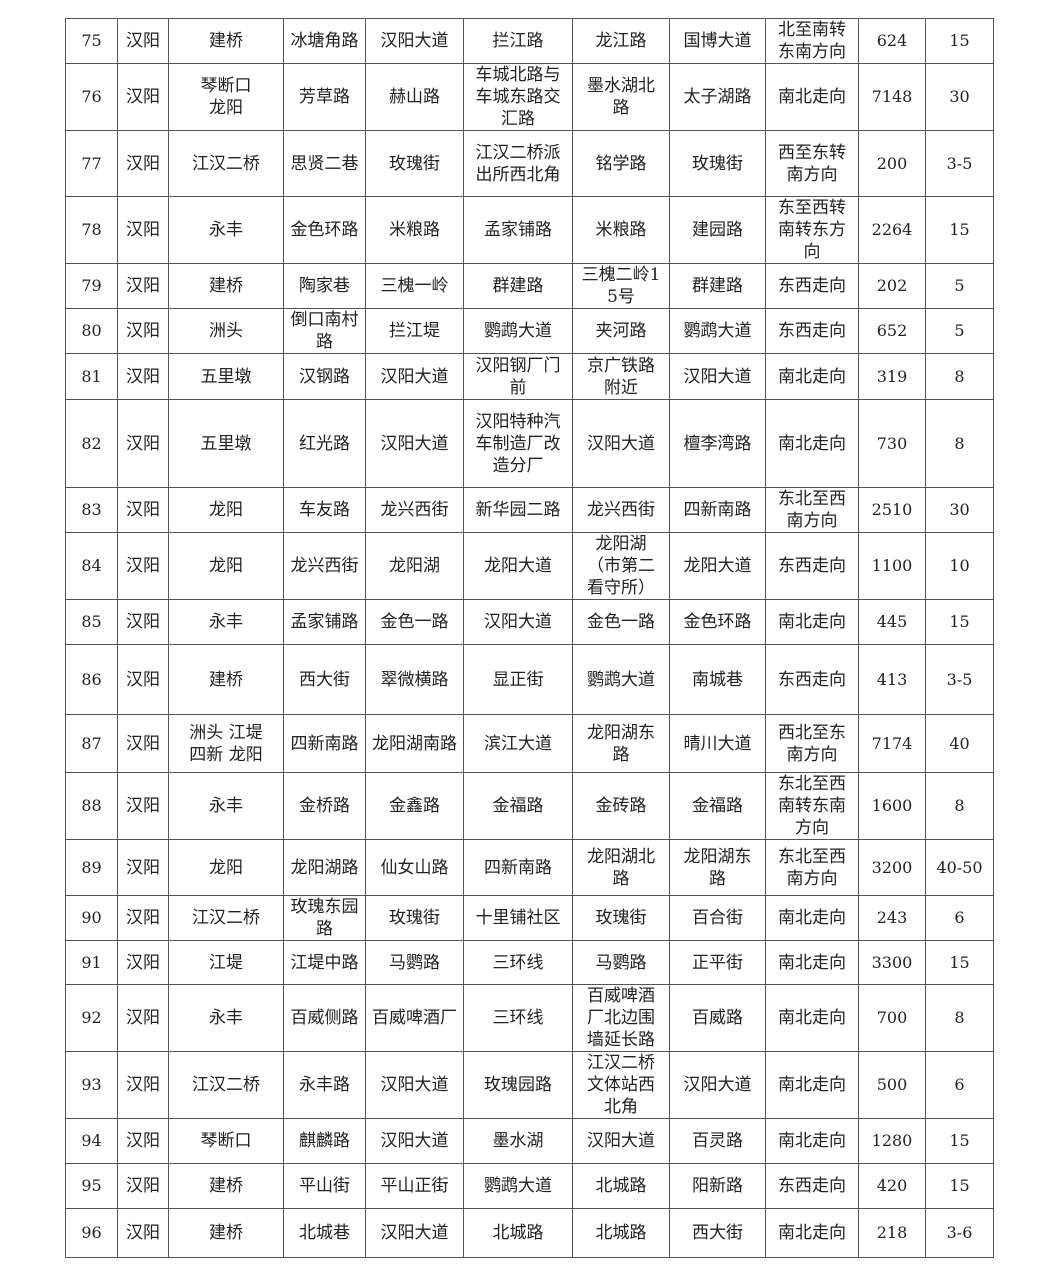 This screenshot has width=1059, height=1276. Describe the element at coordinates (324, 1233) in the screenshot. I see `cell-road-name: 北城巷` at that location.